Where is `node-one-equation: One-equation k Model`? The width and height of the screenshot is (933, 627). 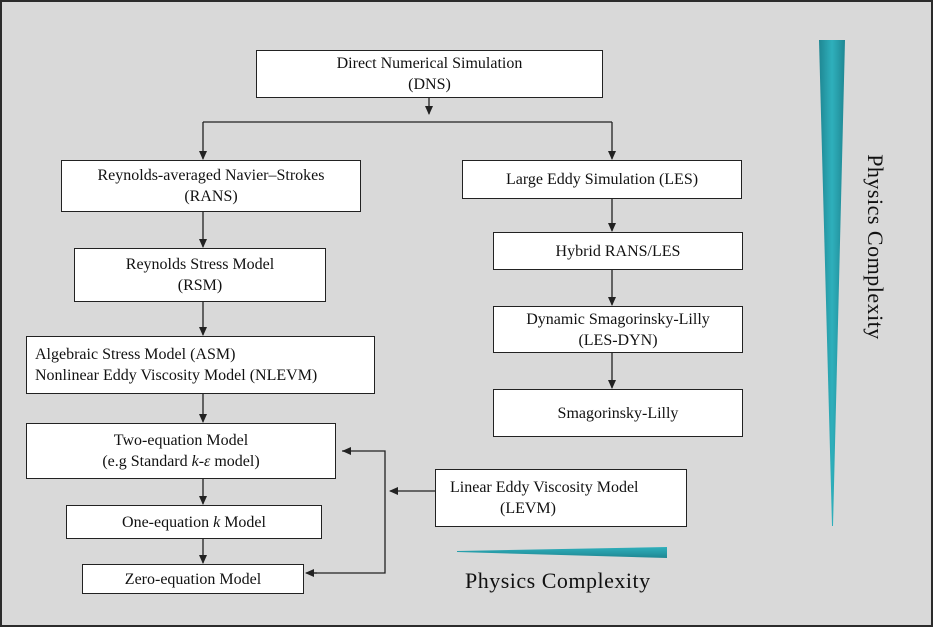
node-one-equation: One-equation k Model is located at coordinates (194, 522).